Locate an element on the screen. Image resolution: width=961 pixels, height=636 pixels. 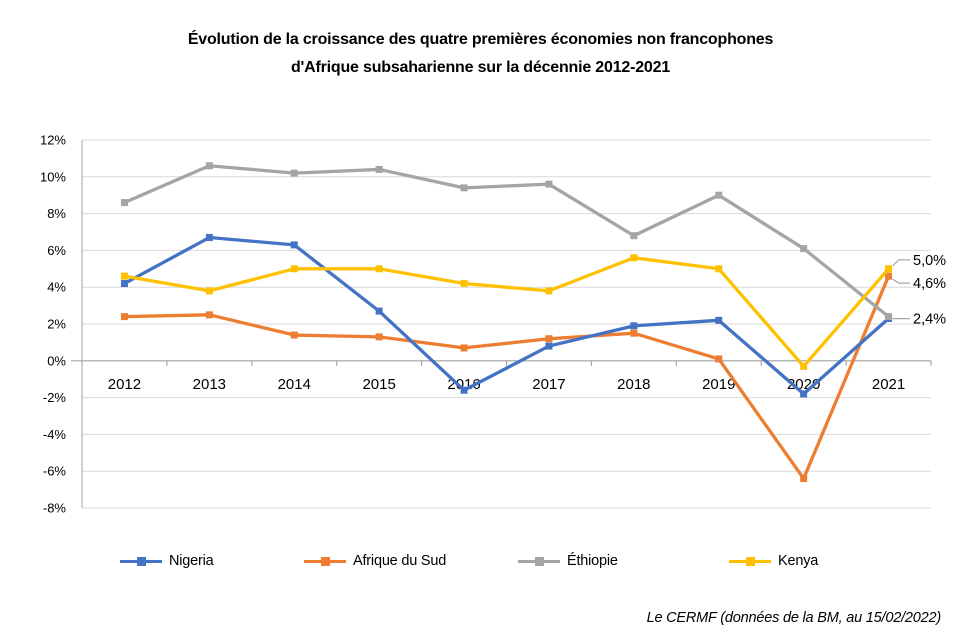
legend-line-afrique-du-sud is located at coordinates (325, 561).